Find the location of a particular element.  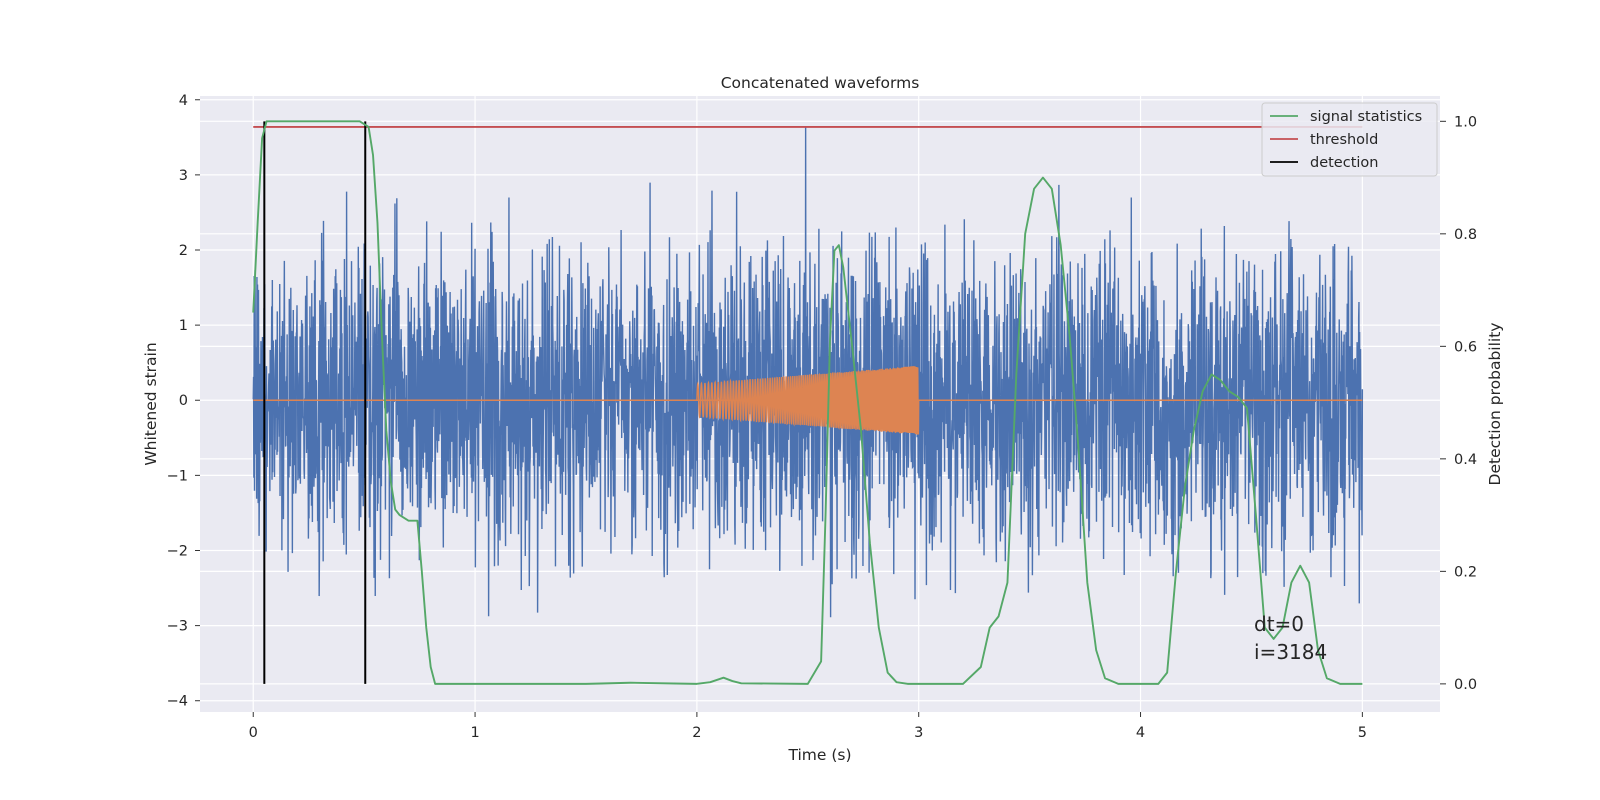

y-tick-label: −1 is located at coordinates (177, 476).